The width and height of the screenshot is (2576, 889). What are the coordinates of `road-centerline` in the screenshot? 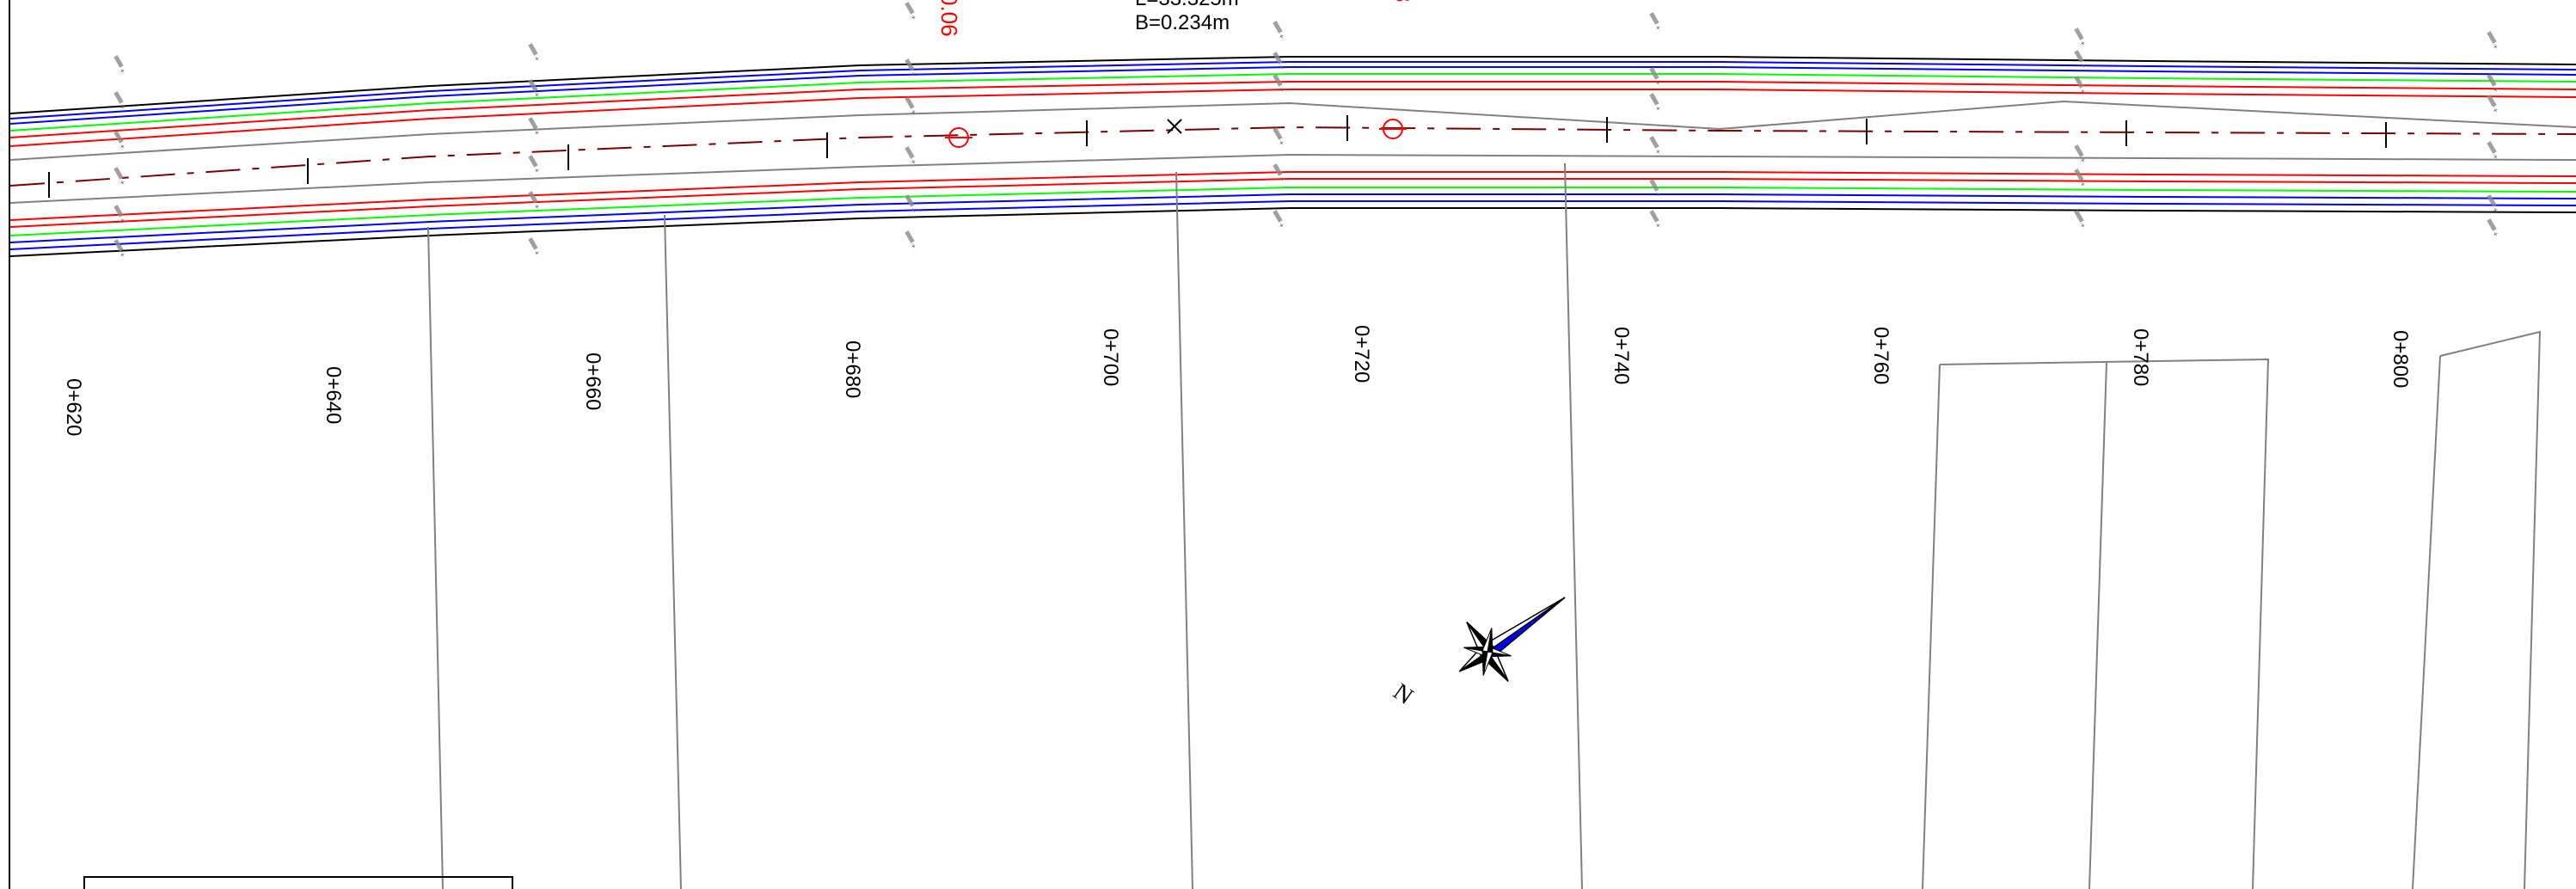 It's located at (1292, 156).